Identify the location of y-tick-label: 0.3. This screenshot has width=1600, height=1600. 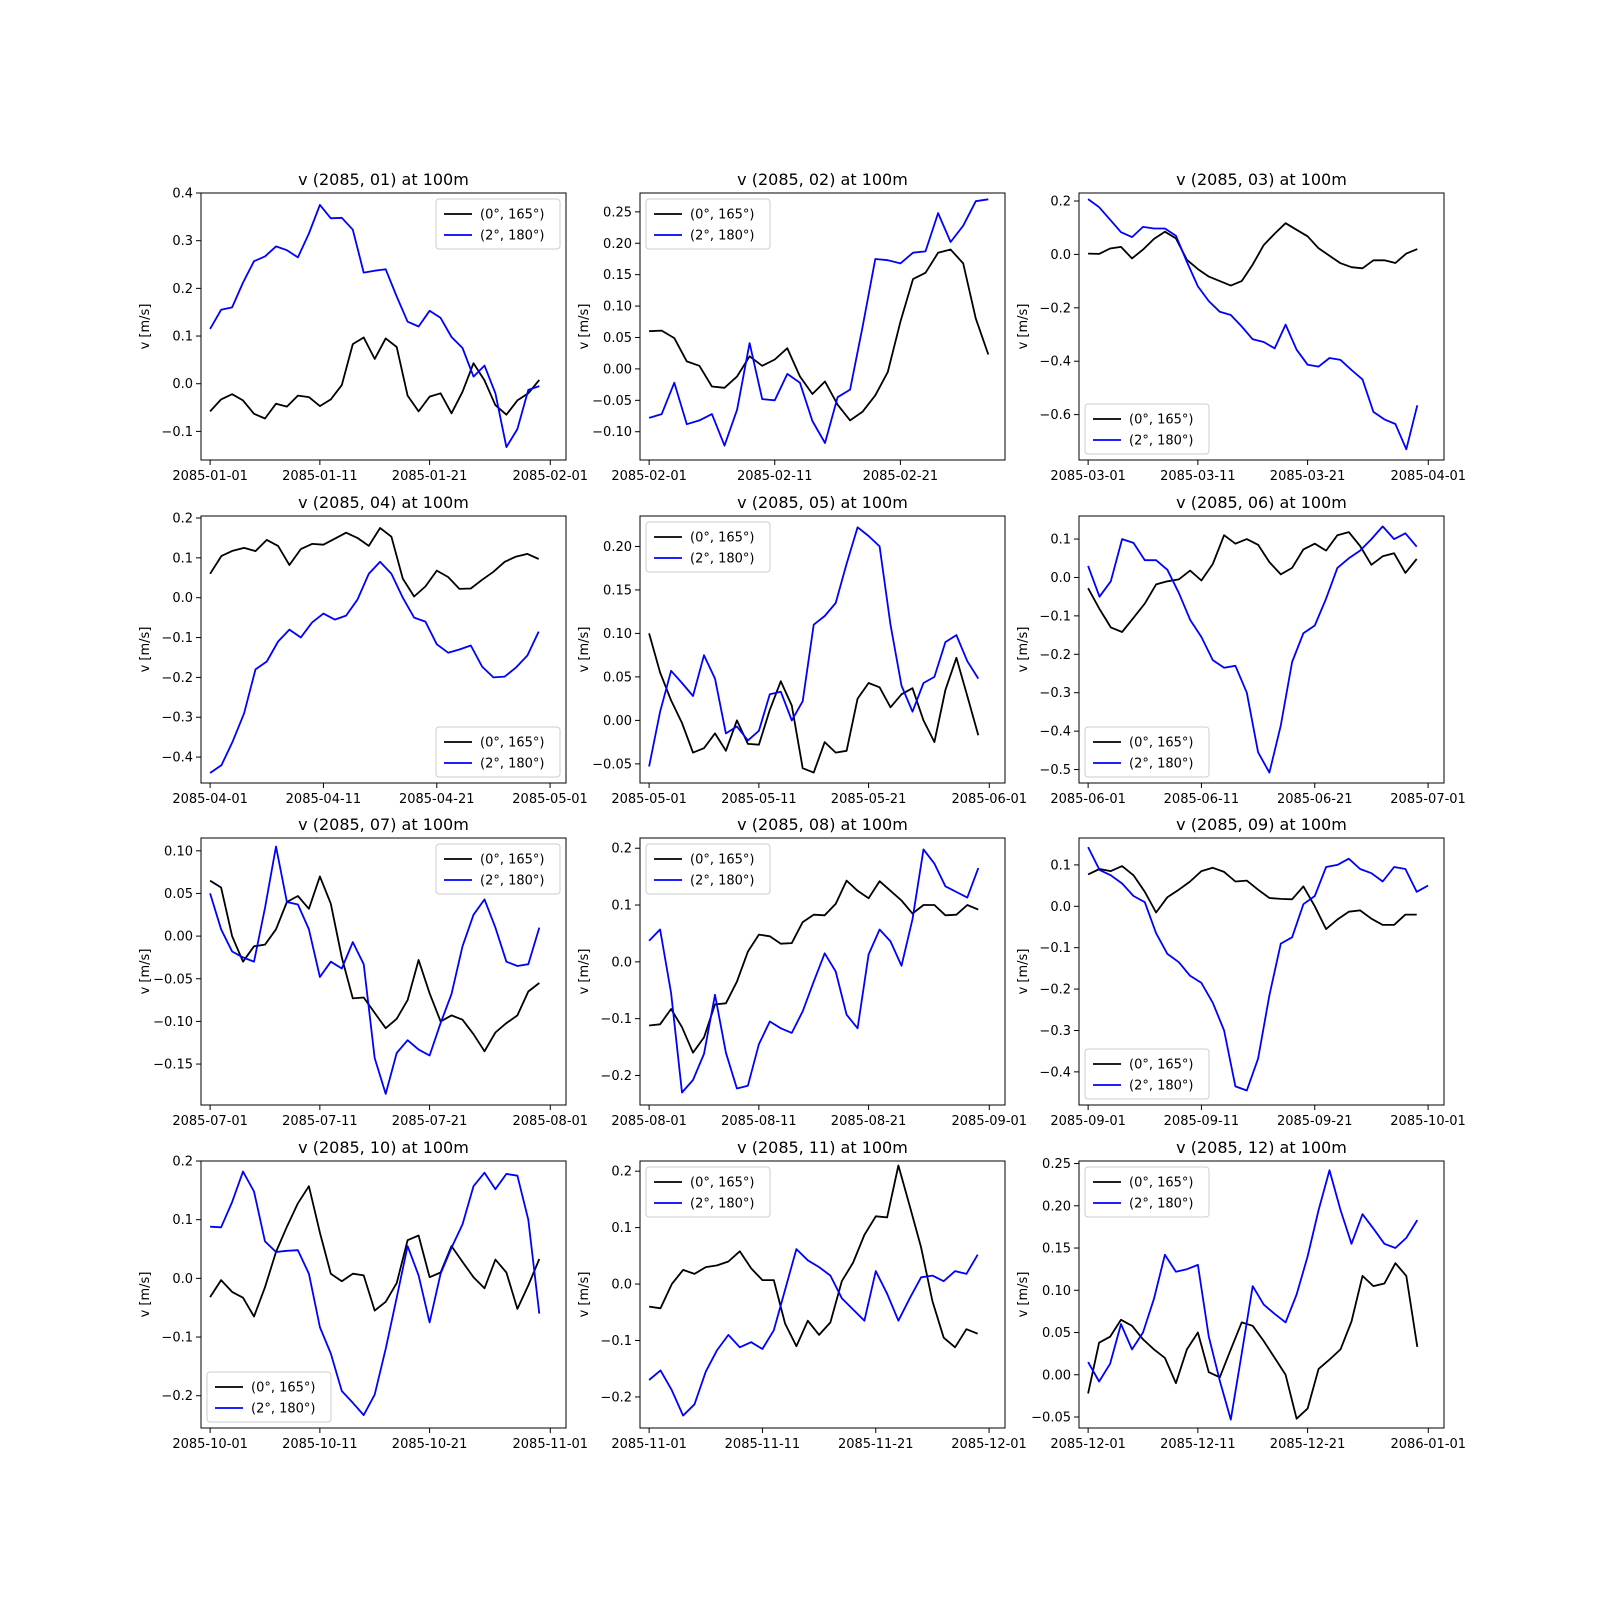
(182, 241).